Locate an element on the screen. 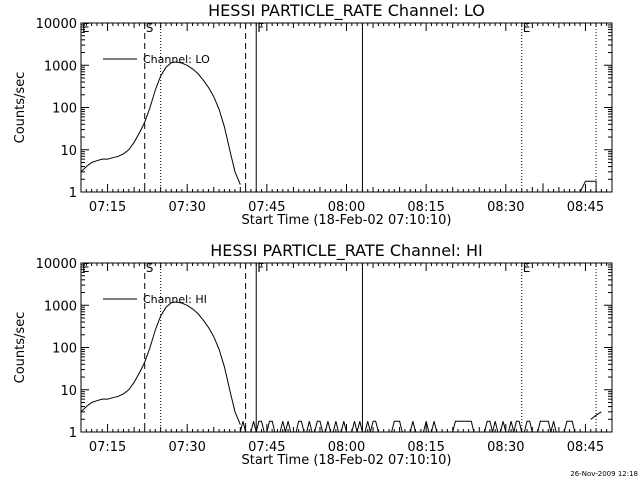  legend-entry: Channel: LO is located at coordinates (176, 59).